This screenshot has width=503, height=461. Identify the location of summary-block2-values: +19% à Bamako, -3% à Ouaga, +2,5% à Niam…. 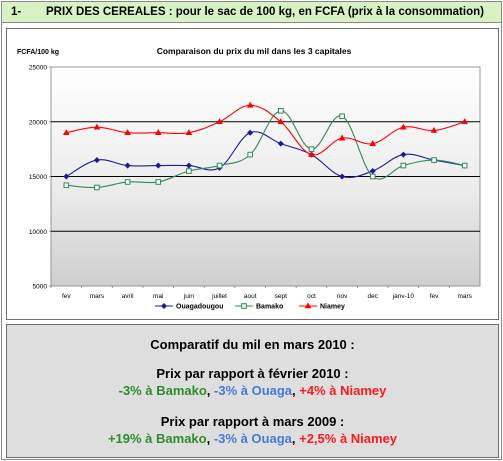
(252, 438).